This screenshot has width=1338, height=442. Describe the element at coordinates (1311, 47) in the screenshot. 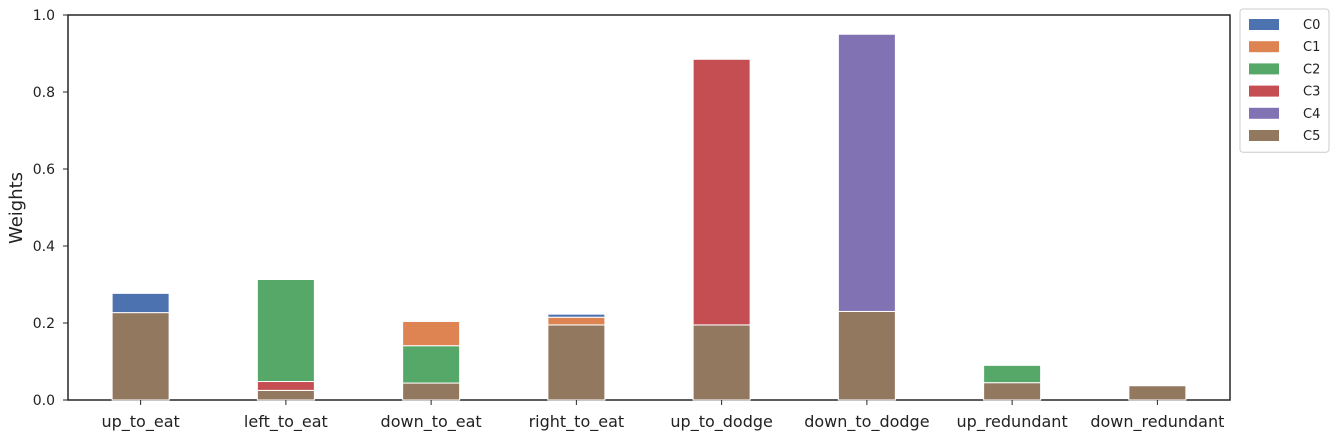

I see `legend-label-C1: C1` at that location.